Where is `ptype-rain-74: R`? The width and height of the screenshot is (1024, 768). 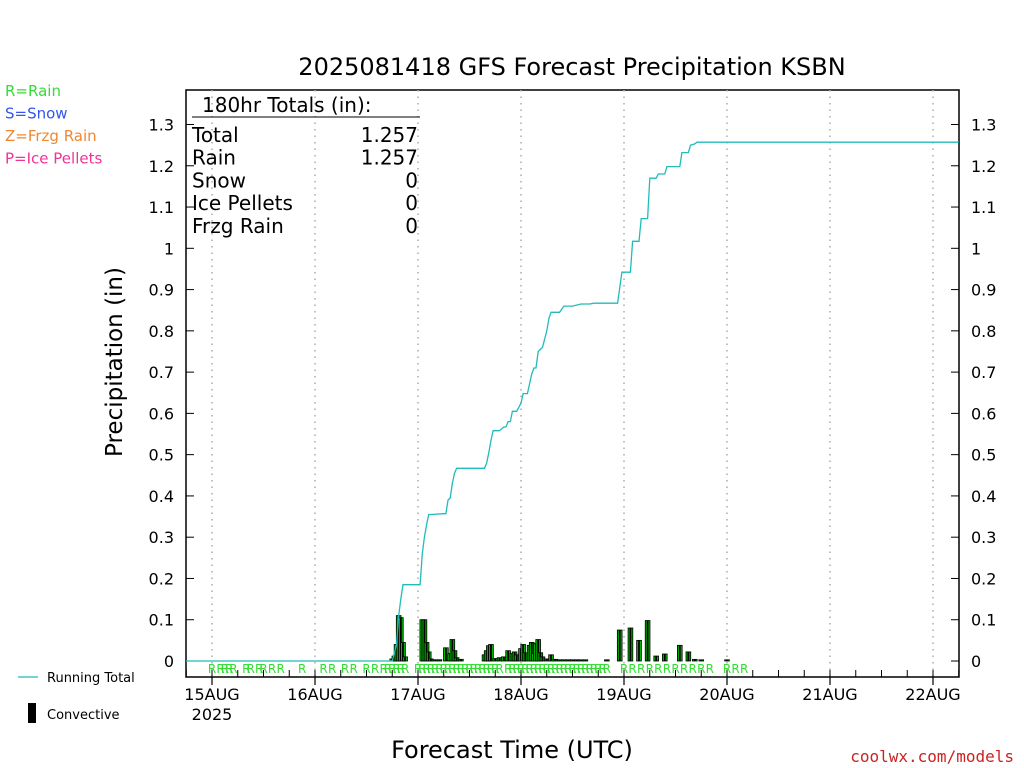
ptype-rain-74: R is located at coordinates (667, 669).